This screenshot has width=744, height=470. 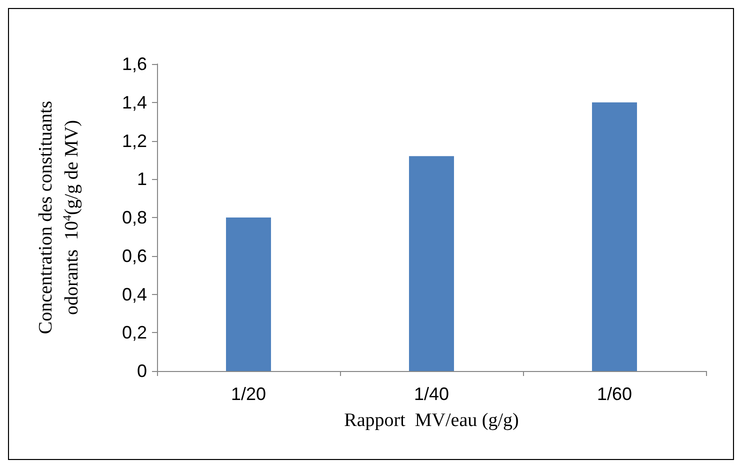 What do you see at coordinates (141, 371) in the screenshot?
I see `y-tick-label: 0` at bounding box center [141, 371].